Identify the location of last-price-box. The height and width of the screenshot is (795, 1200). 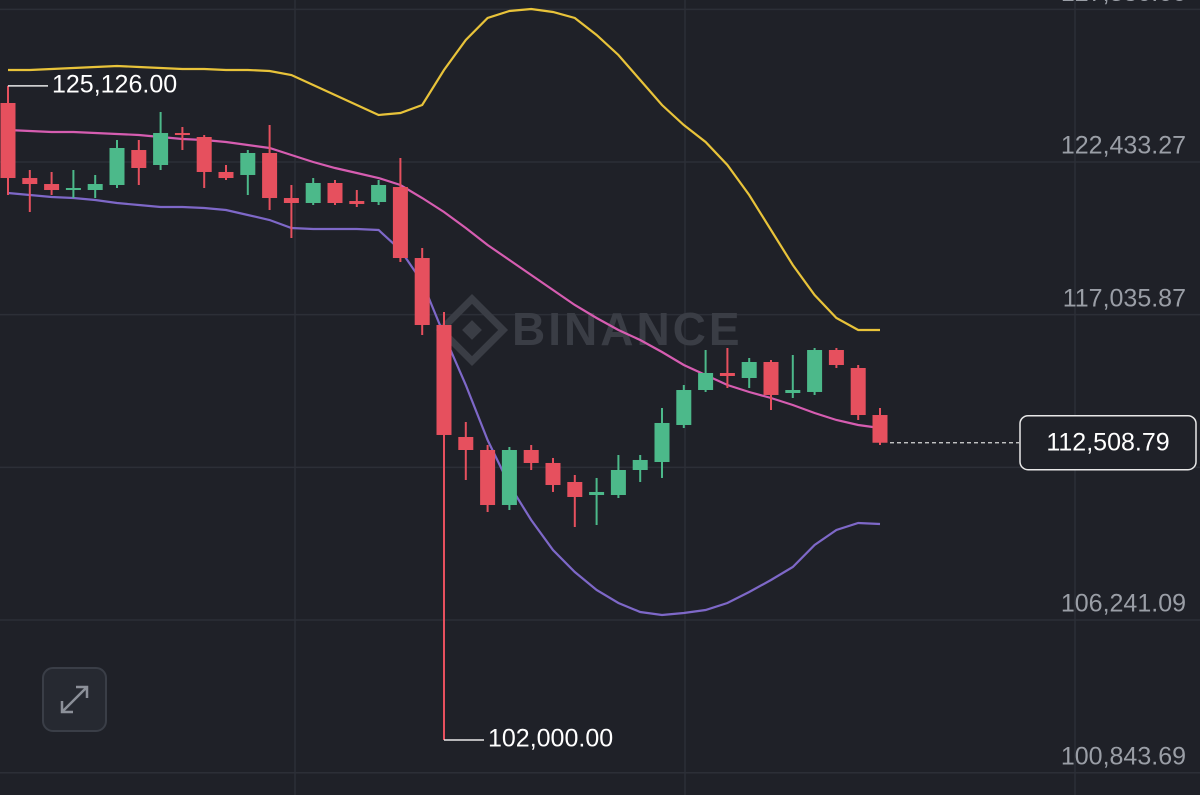
(1108, 442).